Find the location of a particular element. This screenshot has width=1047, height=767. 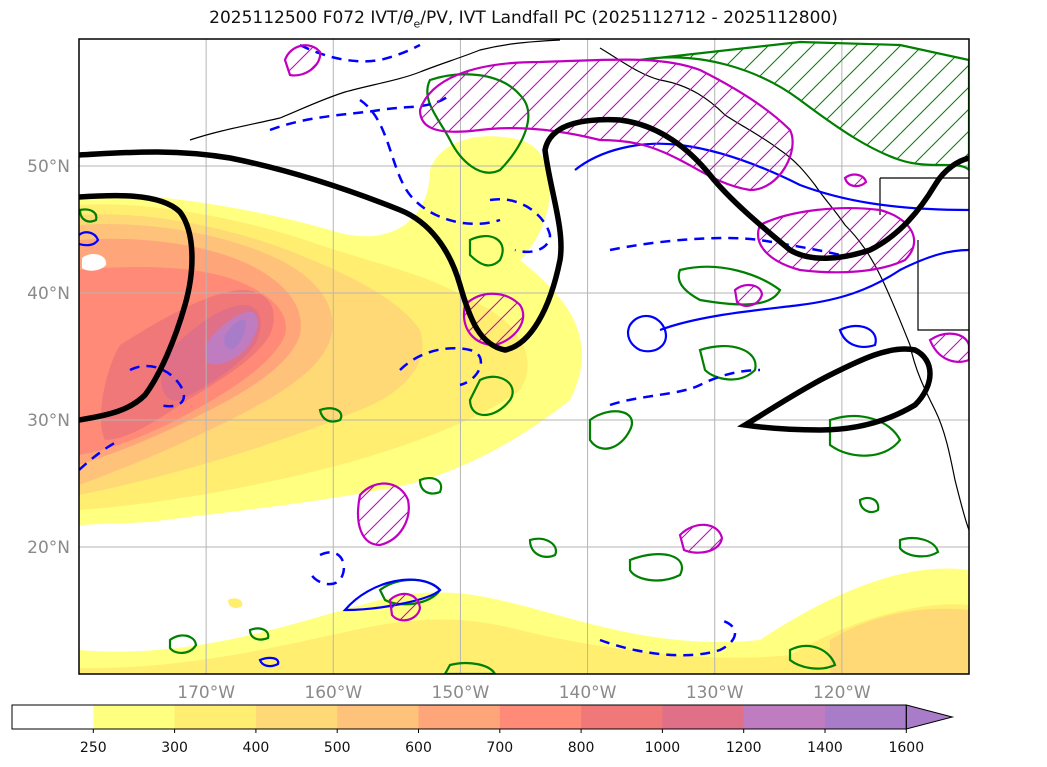

x-tick-label: 120°W is located at coordinates (842, 693).